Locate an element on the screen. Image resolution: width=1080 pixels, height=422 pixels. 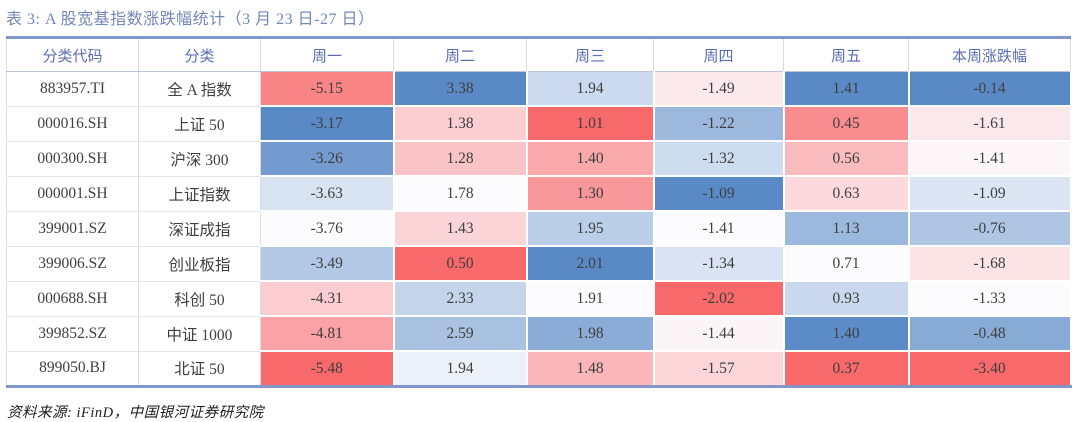
value-cell: -3.26 is located at coordinates (327, 159).